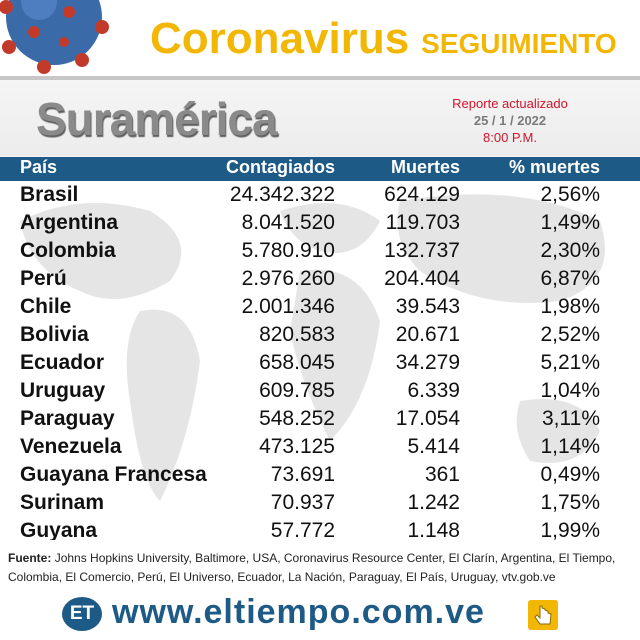 The width and height of the screenshot is (640, 640). I want to click on report-date: 25 / 1 / 2022, so click(510, 120).